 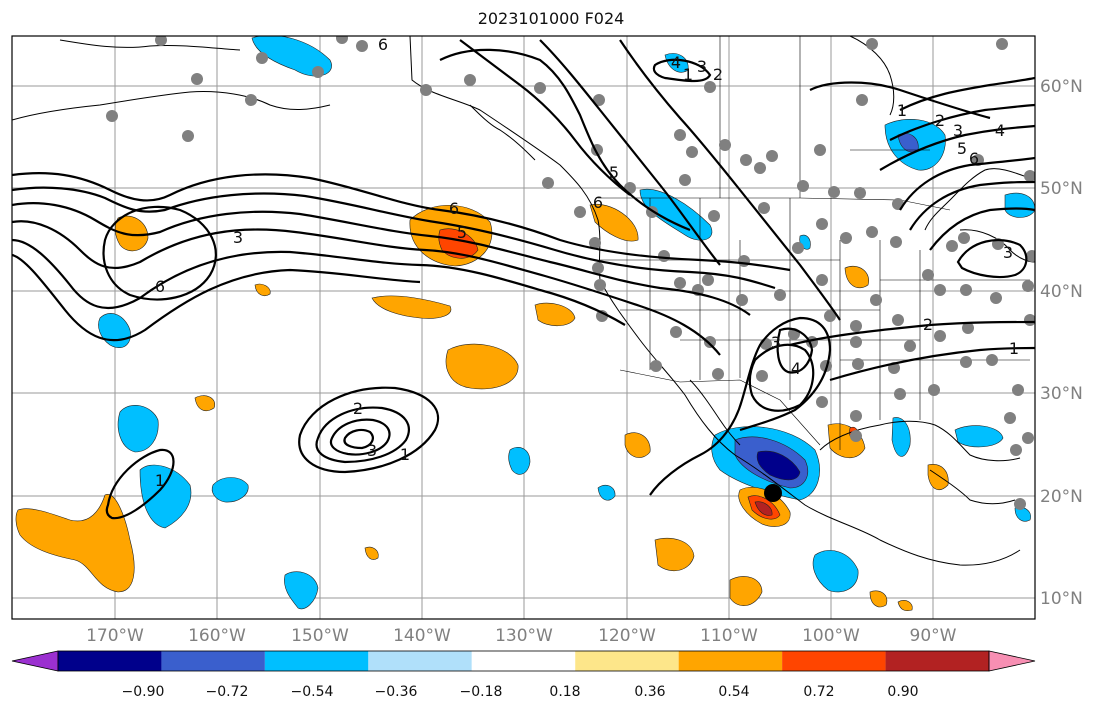 What do you see at coordinates (773, 493) in the screenshot?
I see `storm-center-marker` at bounding box center [773, 493].